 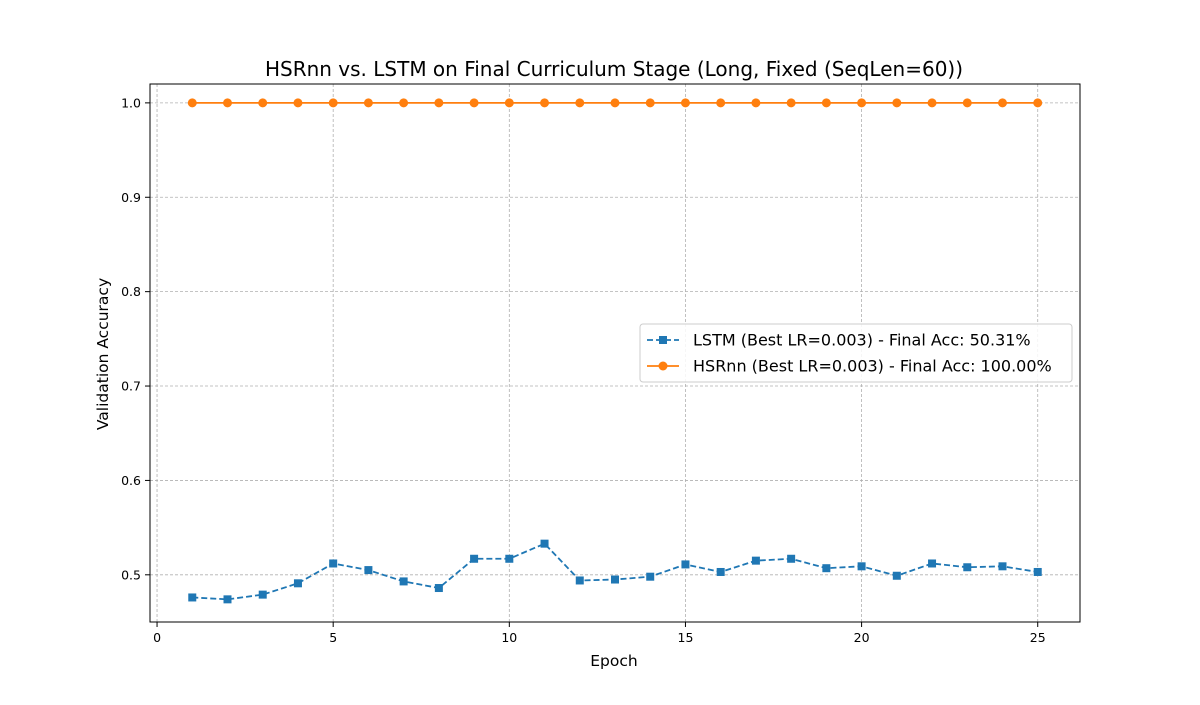 What do you see at coordinates (131, 386) in the screenshot?
I see `y-tick-label: 0.7` at bounding box center [131, 386].